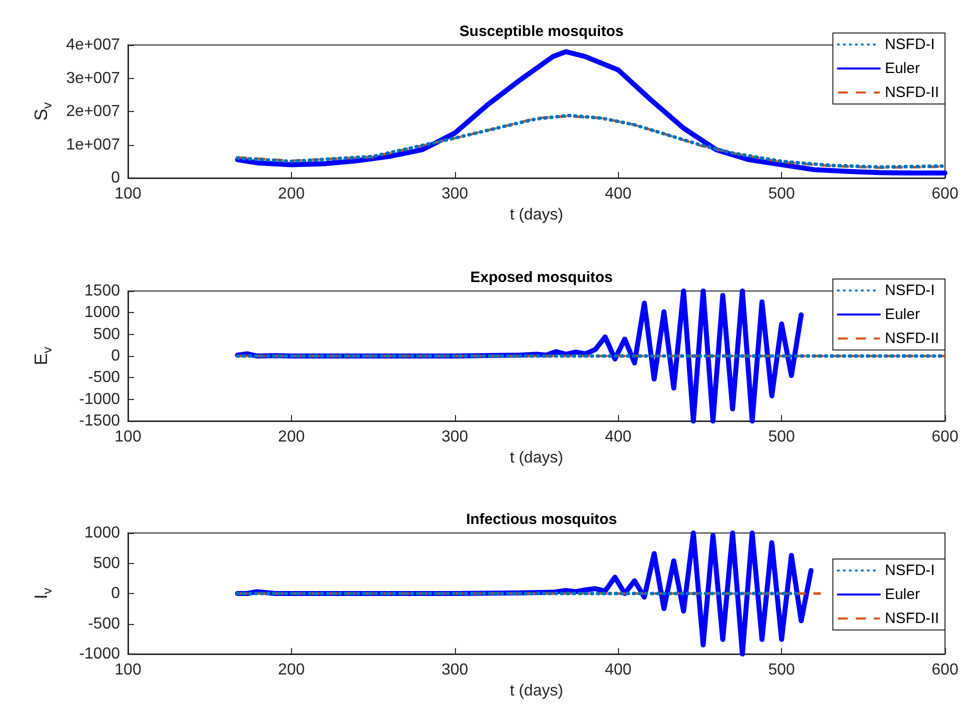 The height and width of the screenshot is (724, 964). What do you see at coordinates (93, 78) in the screenshot?
I see `y-tick-label: 3e+007` at bounding box center [93, 78].